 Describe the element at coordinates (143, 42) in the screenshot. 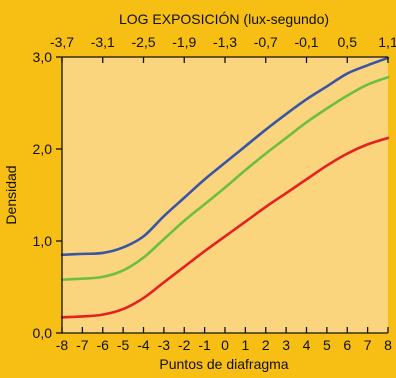

I see `top-axis-tick-label: -2,5` at that location.